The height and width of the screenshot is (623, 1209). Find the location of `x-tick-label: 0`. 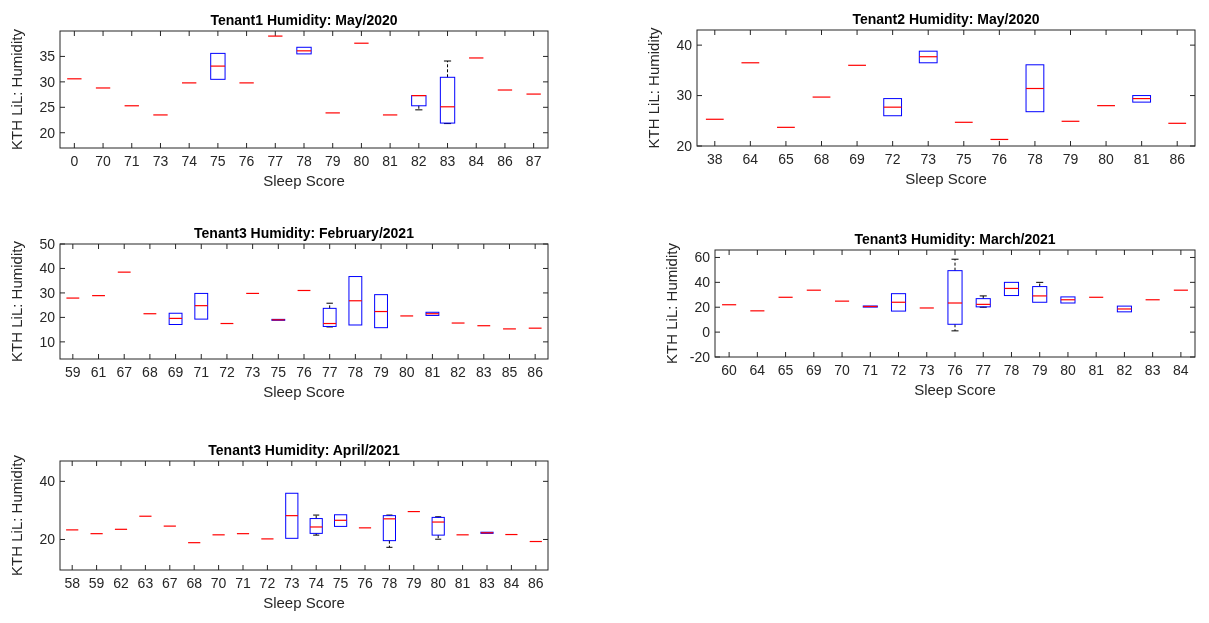

x-tick-label: 0 is located at coordinates (74, 161).